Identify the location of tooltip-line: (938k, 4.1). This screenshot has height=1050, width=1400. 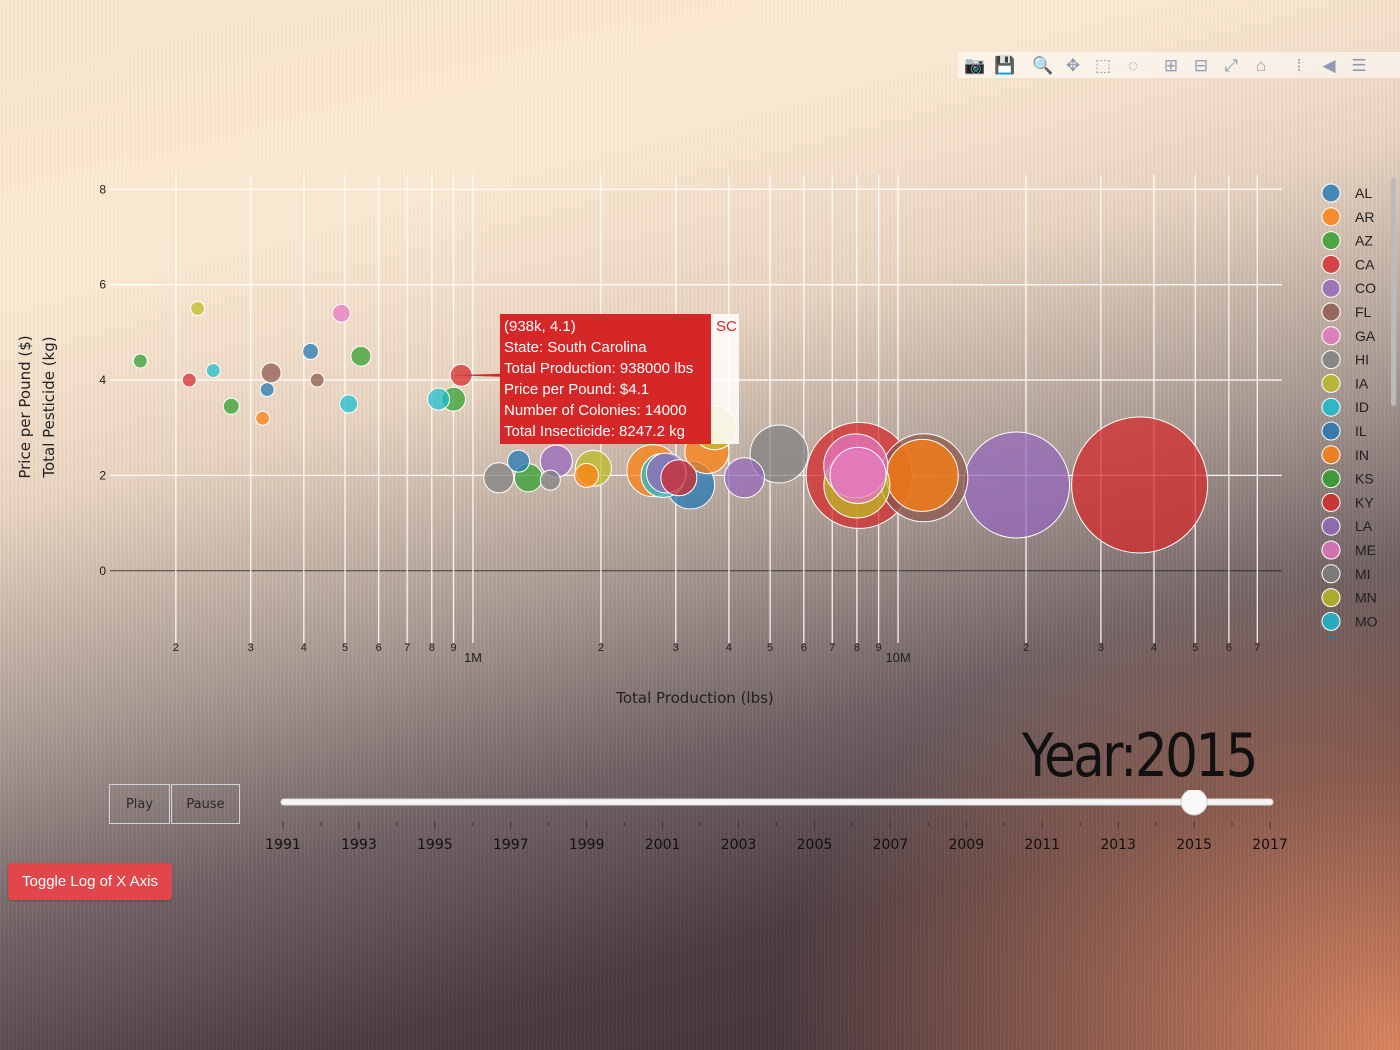
(540, 326).